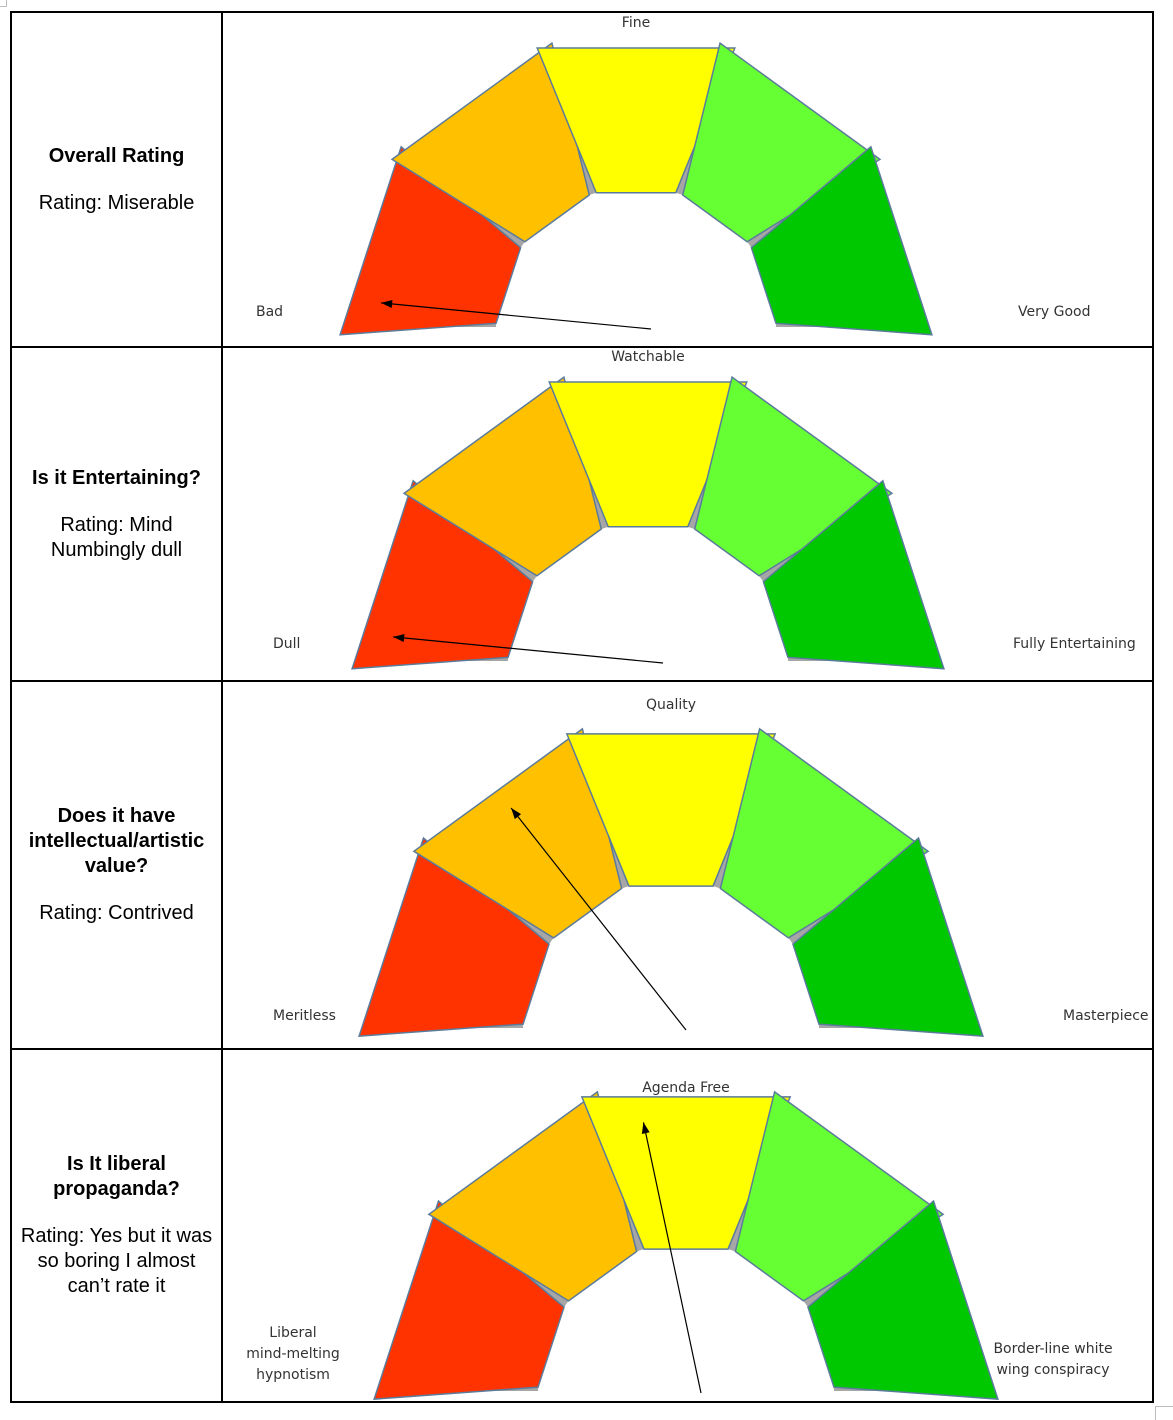 The width and height of the screenshot is (1173, 1420). What do you see at coordinates (269, 312) in the screenshot?
I see `gauge-low-label: Bad` at bounding box center [269, 312].